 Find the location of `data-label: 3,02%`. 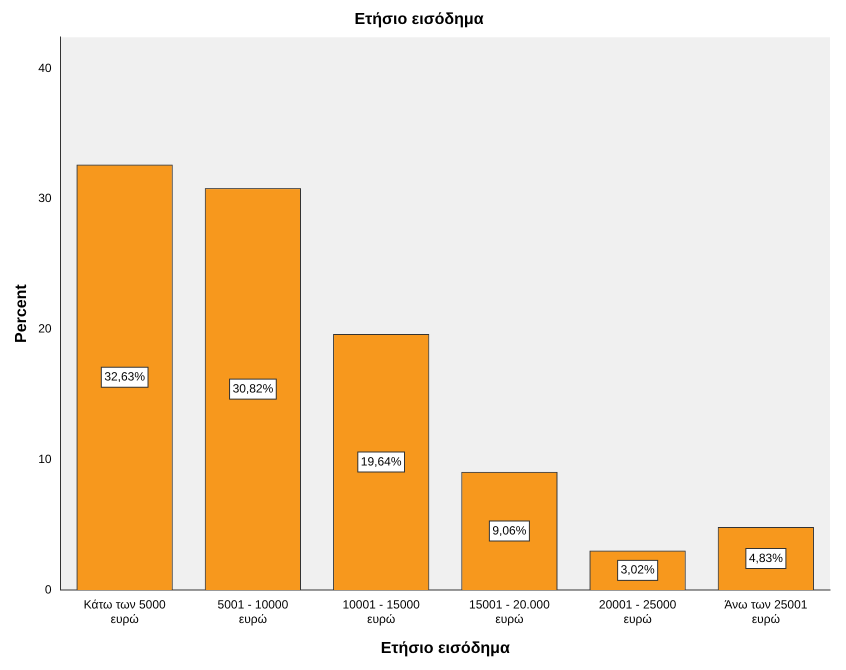

data-label: 3,02% is located at coordinates (637, 569).